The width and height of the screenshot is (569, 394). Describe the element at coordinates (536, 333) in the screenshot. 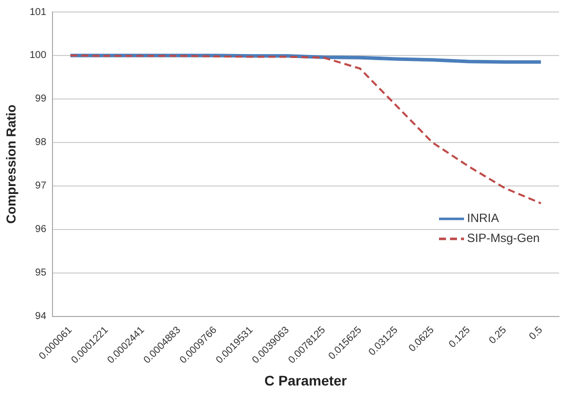

I see `x-tick-label: 0.5` at that location.